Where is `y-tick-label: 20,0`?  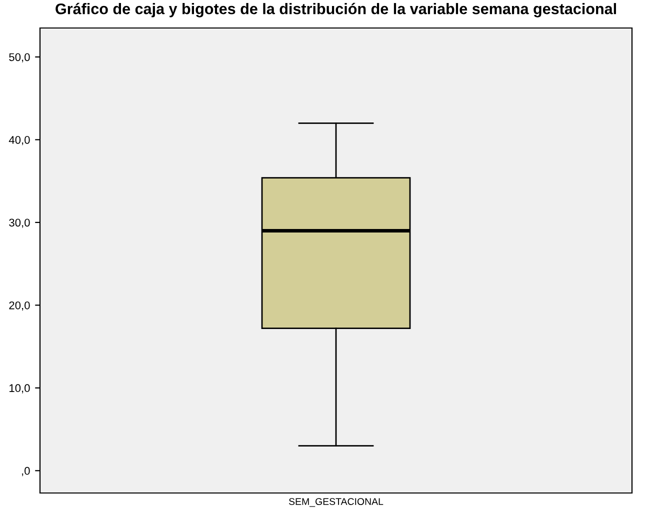 y-tick-label: 20,0 is located at coordinates (19, 306).